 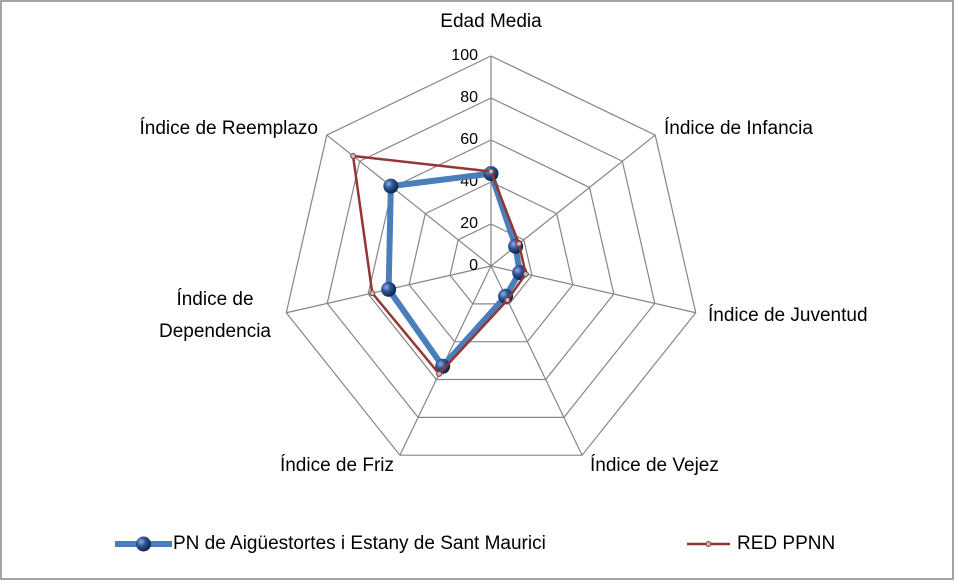 I want to click on category-label: Índice de Reemplazo, so click(x=229, y=128).